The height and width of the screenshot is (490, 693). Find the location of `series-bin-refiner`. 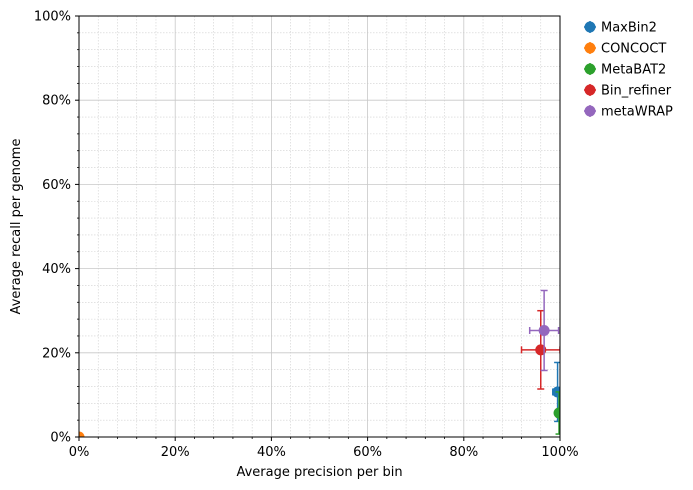

series-bin-refiner is located at coordinates (540, 349).